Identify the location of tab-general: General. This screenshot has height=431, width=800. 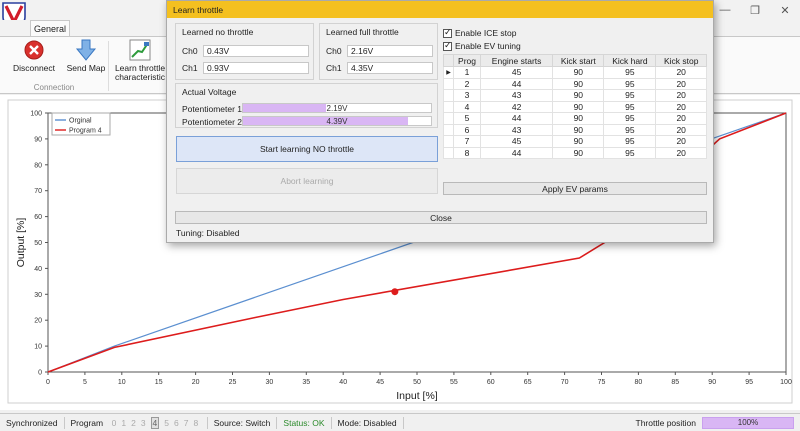
(50, 28).